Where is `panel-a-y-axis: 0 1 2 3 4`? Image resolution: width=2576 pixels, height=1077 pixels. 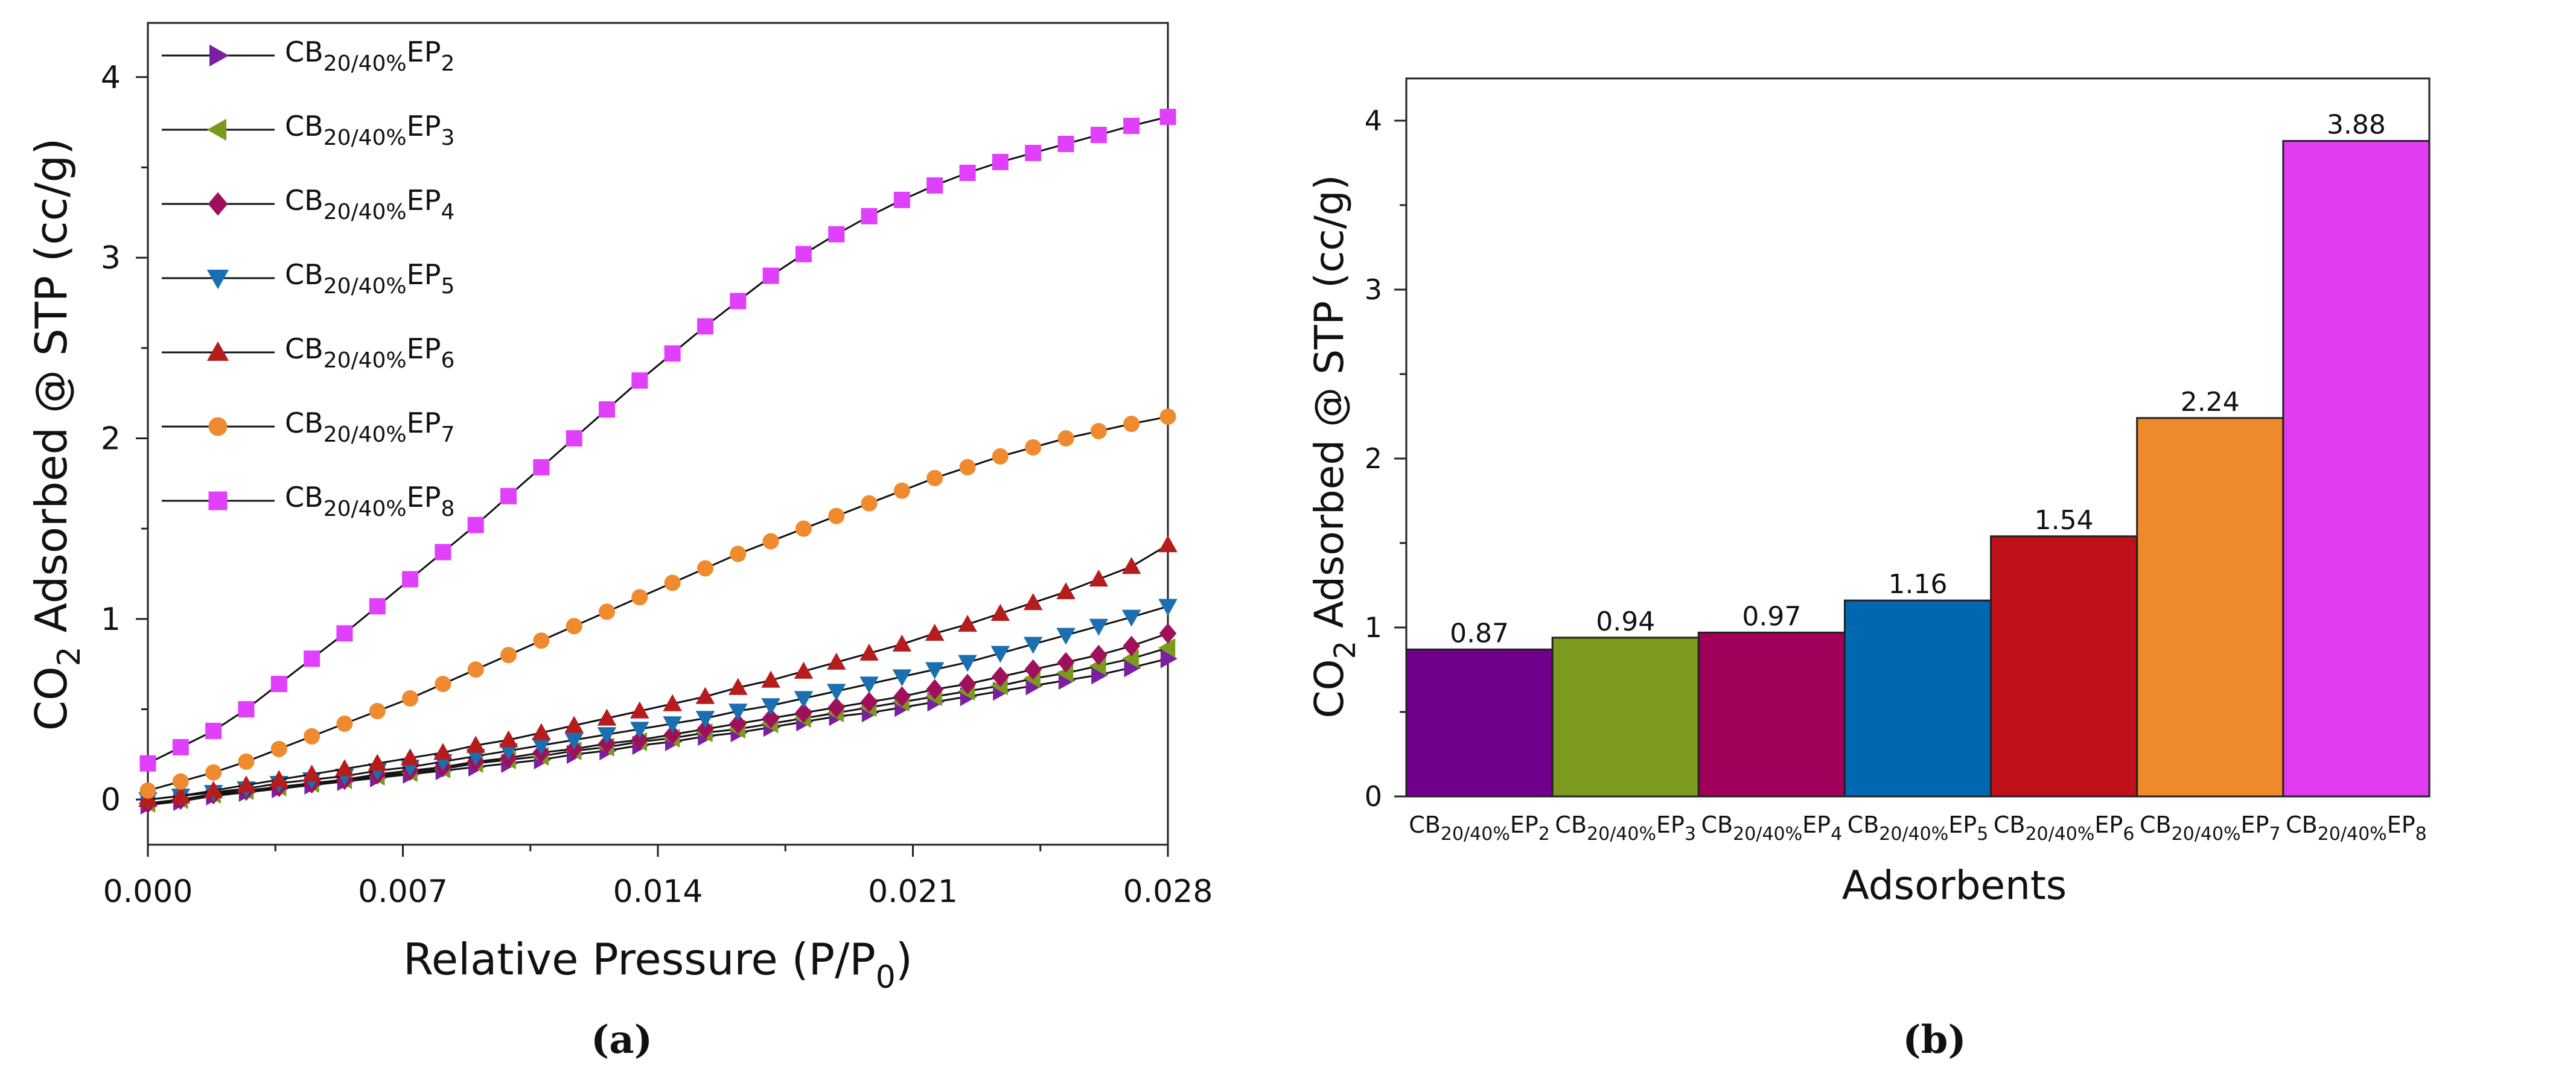 panel-a-y-axis: 0 1 2 3 4 is located at coordinates (124, 439).